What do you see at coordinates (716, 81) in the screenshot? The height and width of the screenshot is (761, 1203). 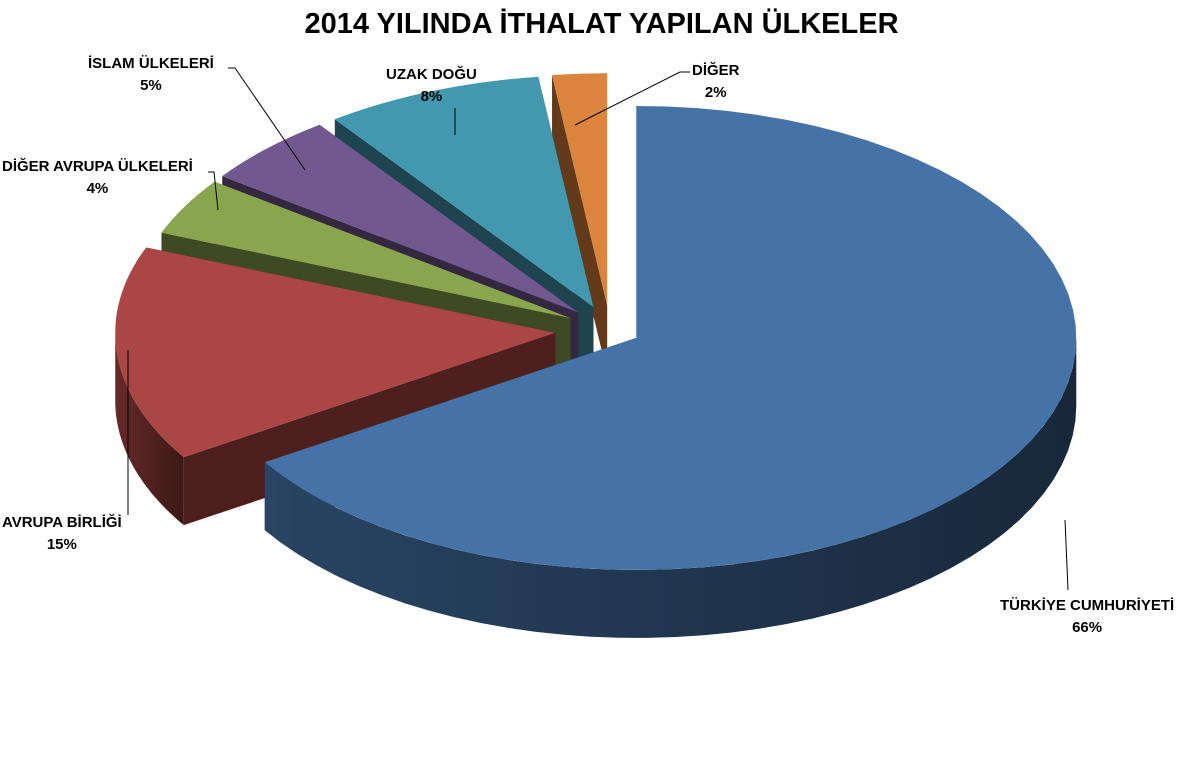 I see `slice-label-diger: DİĞER 2%` at bounding box center [716, 81].